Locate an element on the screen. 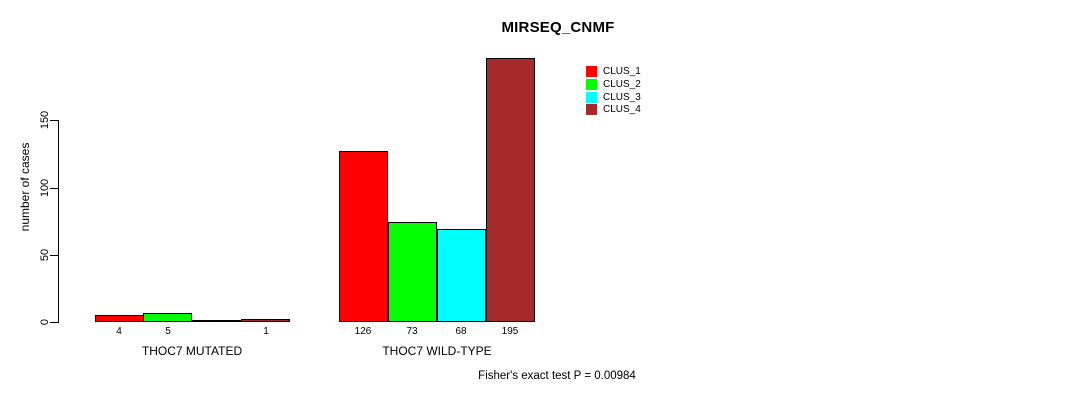 The height and width of the screenshot is (400, 1090). legend-row: CLUS_3 is located at coordinates (613, 97).